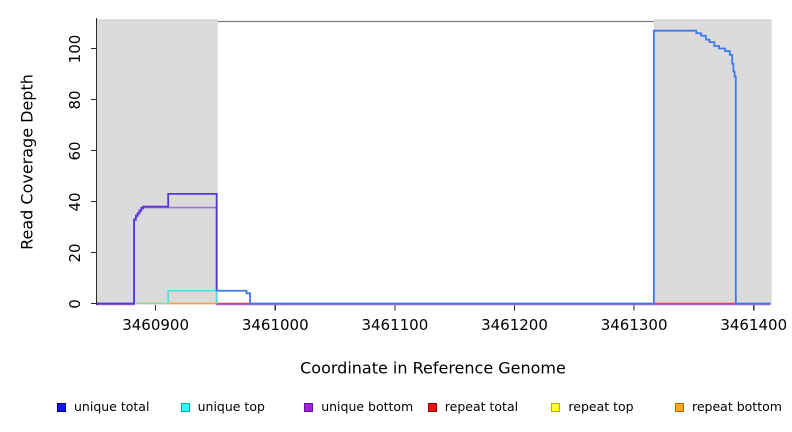 This screenshot has height=432, width=792. Describe the element at coordinates (275, 325) in the screenshot. I see `x-tick-label: 3461000` at that location.